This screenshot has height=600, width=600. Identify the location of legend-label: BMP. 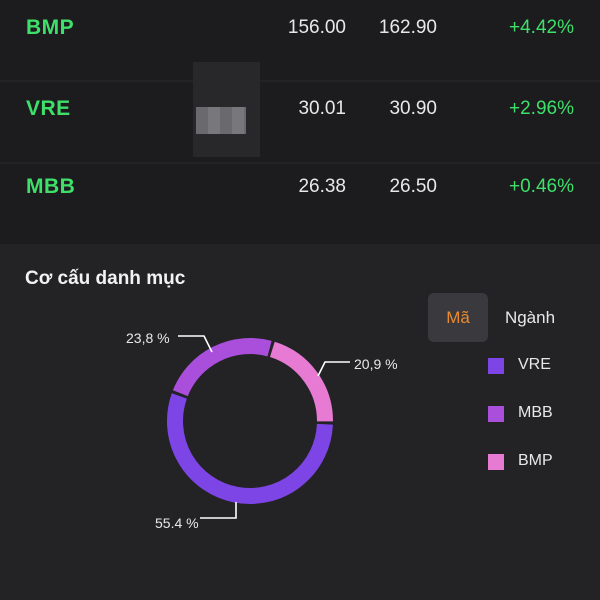
(535, 460).